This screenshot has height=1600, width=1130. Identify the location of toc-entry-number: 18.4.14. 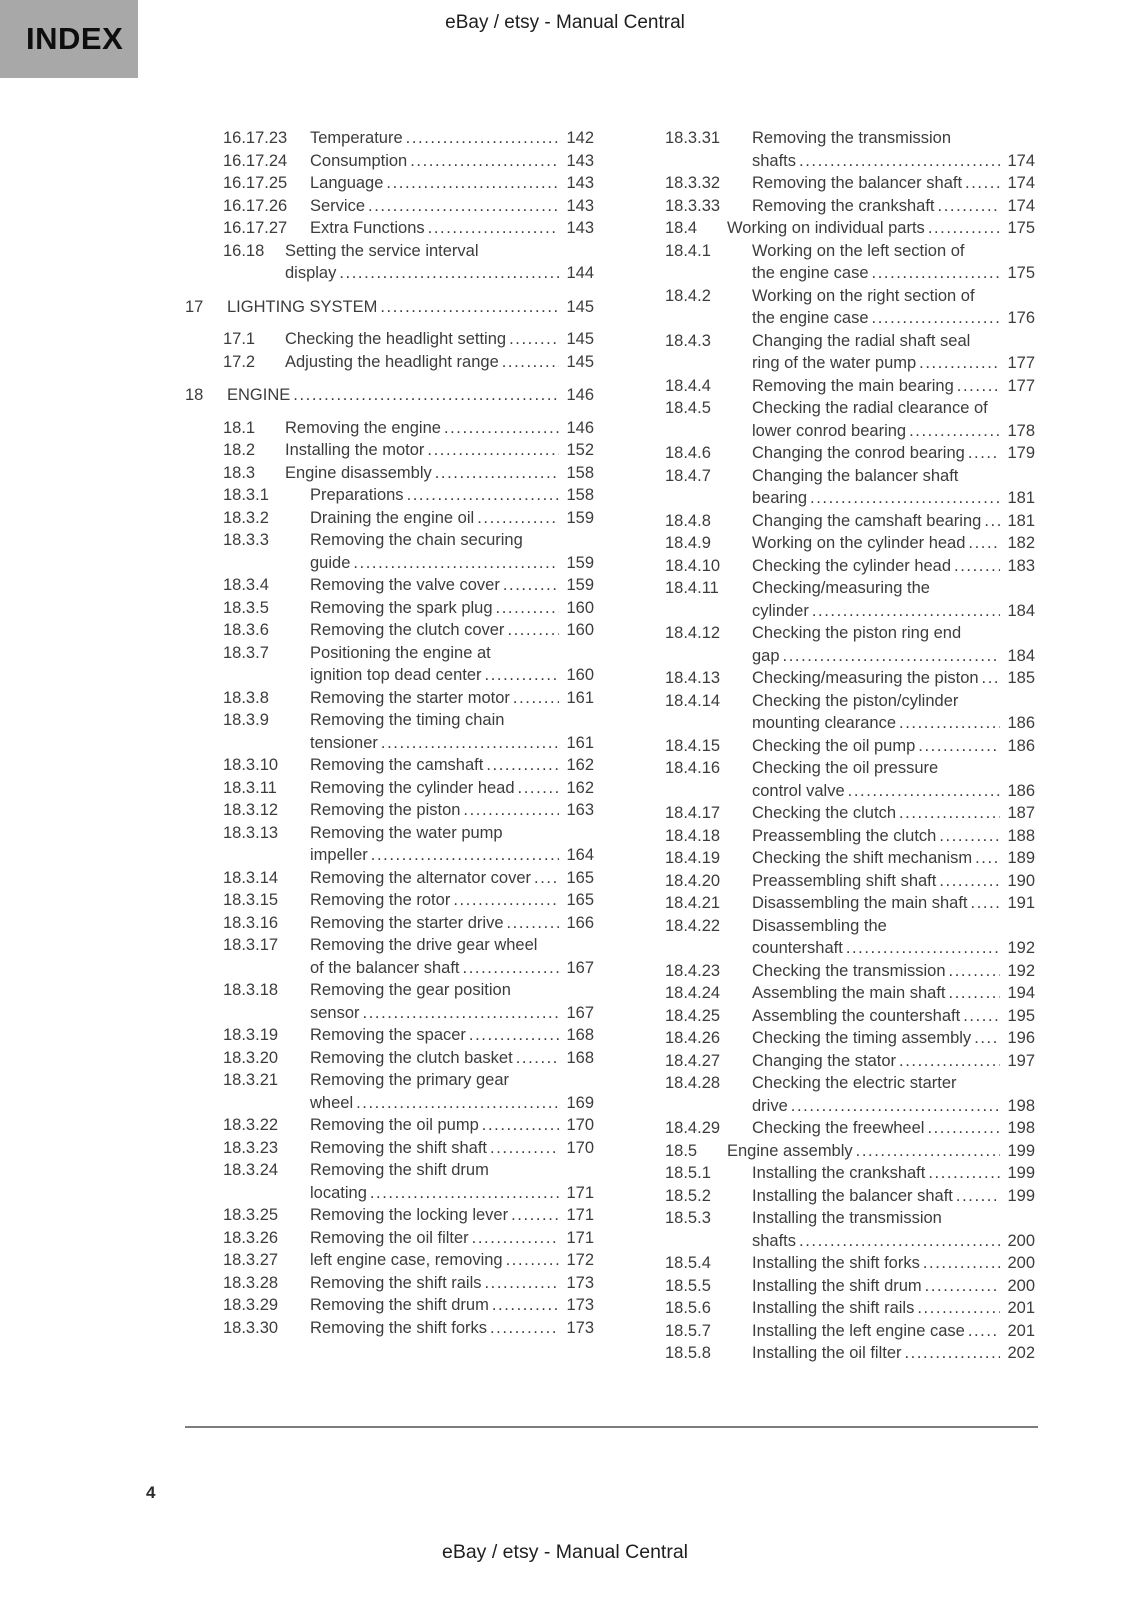
(693, 700).